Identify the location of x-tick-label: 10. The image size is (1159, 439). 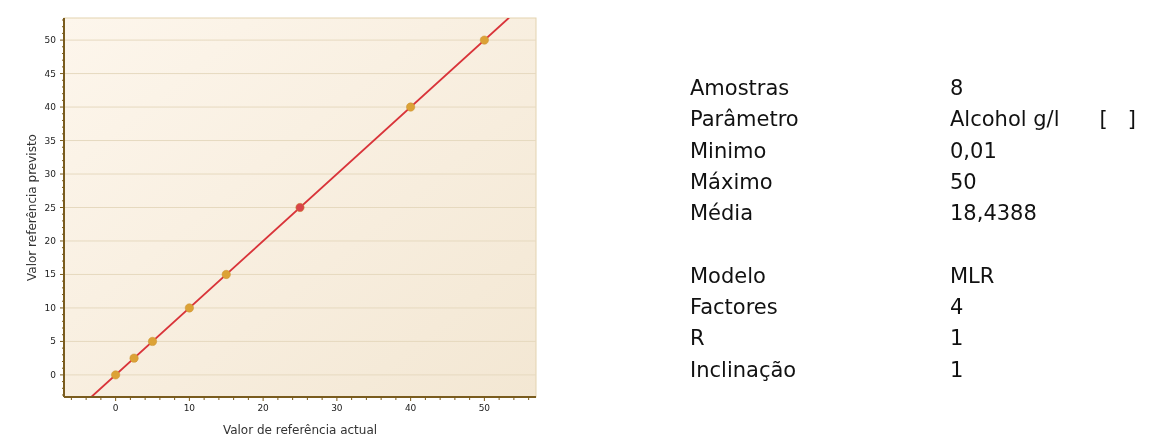
(189, 408).